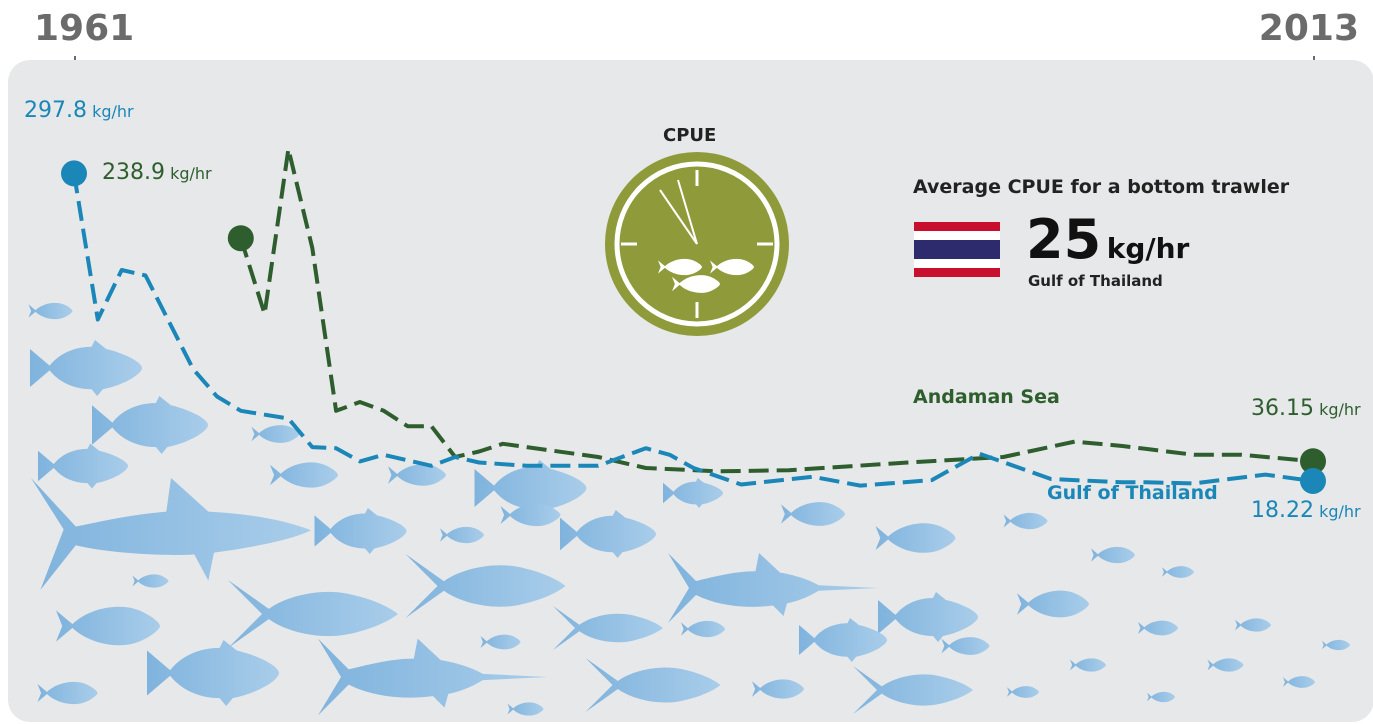 Image resolution: width=1373 pixels, height=724 pixels. Describe the element at coordinates (1095, 281) in the screenshot. I see `average-place: Gulf of Thailand` at that location.